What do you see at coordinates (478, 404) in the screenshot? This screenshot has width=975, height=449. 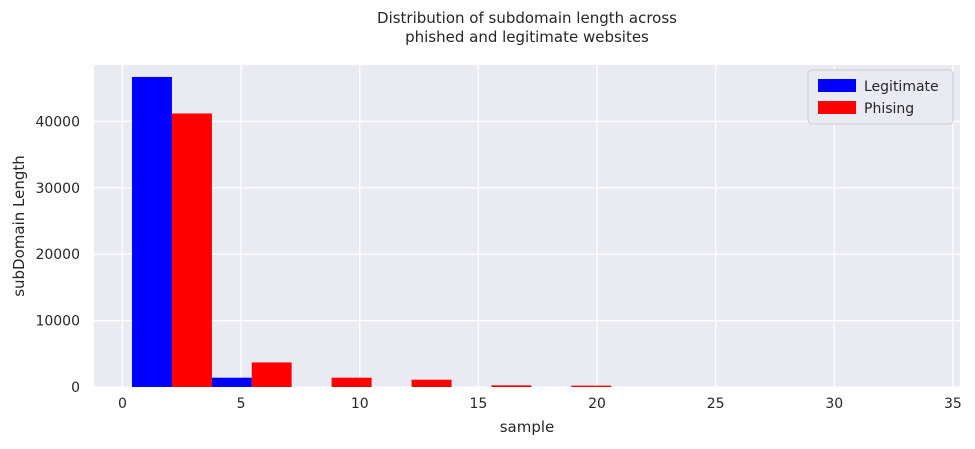 I see `x-tick-label: 15` at bounding box center [478, 404].